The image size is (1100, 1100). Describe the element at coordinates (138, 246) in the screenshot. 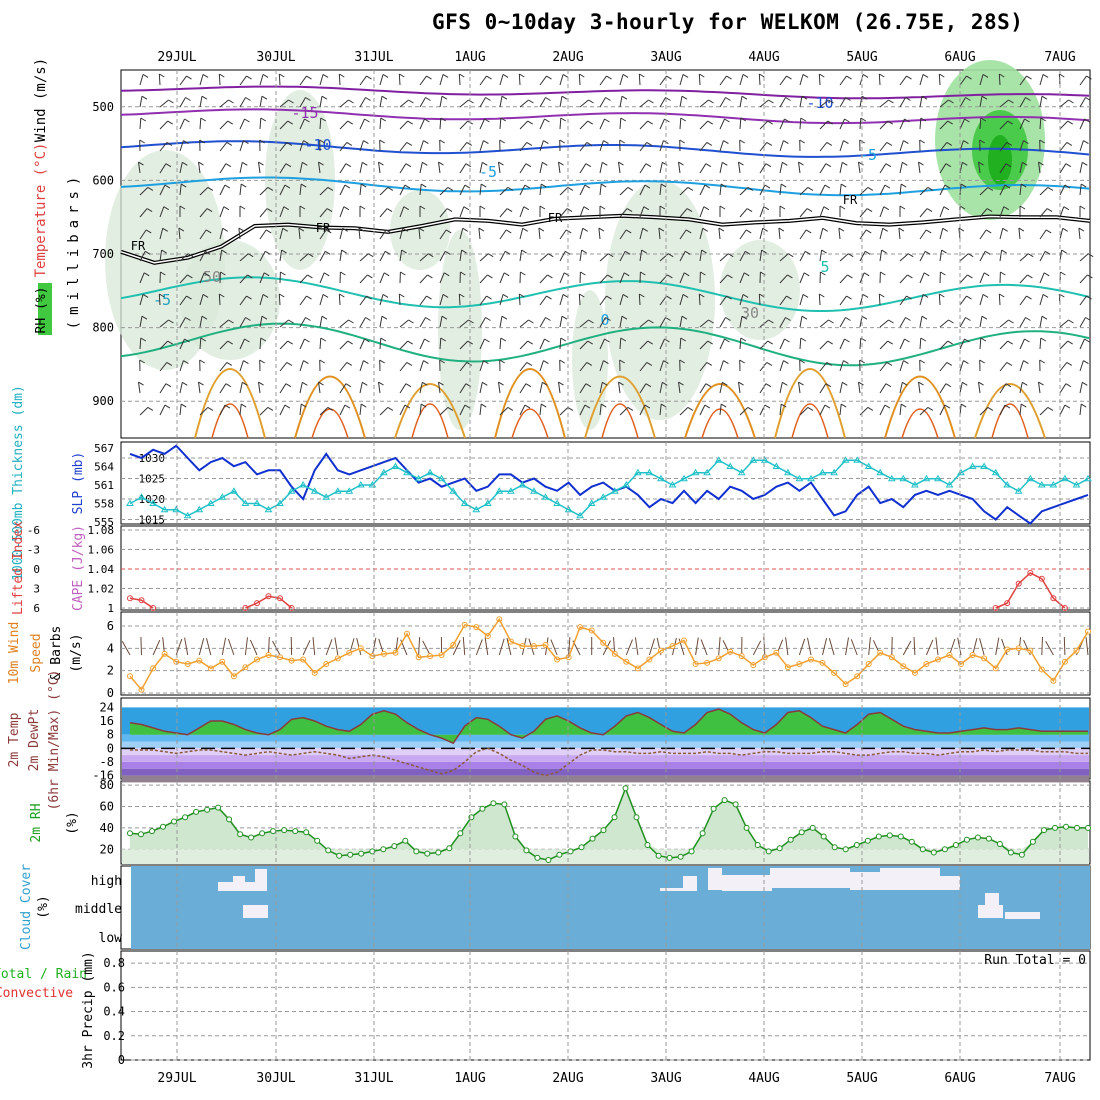

I see `contour-label: FR` at that location.